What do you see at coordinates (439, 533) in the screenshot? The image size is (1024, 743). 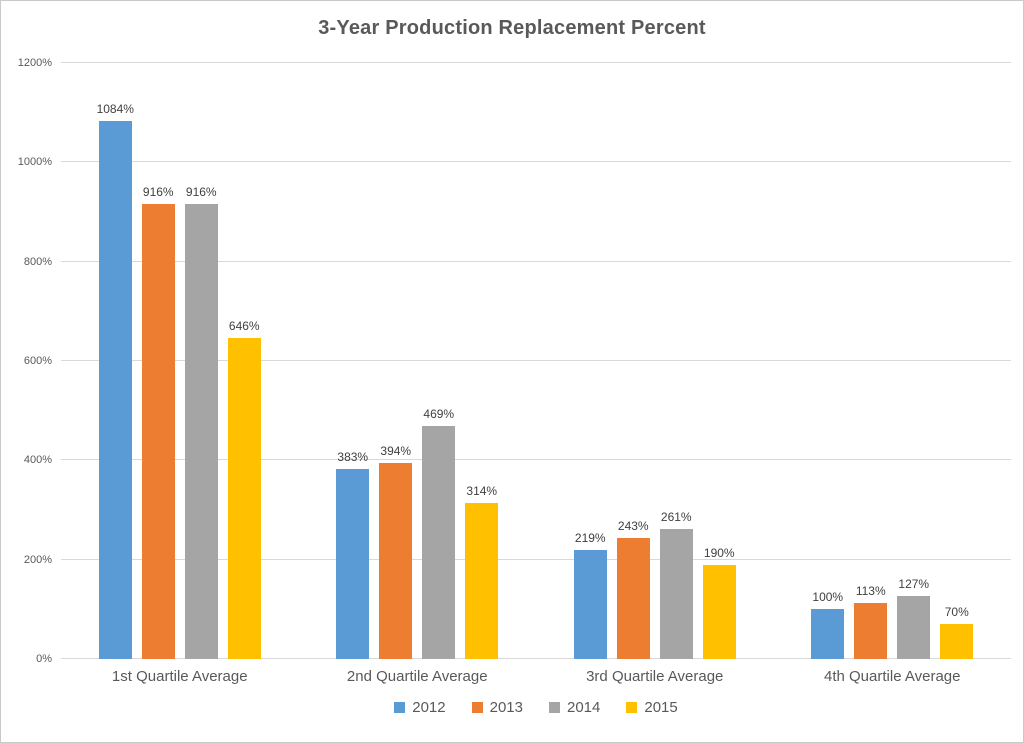 I see `bar: 469%` at bounding box center [439, 533].